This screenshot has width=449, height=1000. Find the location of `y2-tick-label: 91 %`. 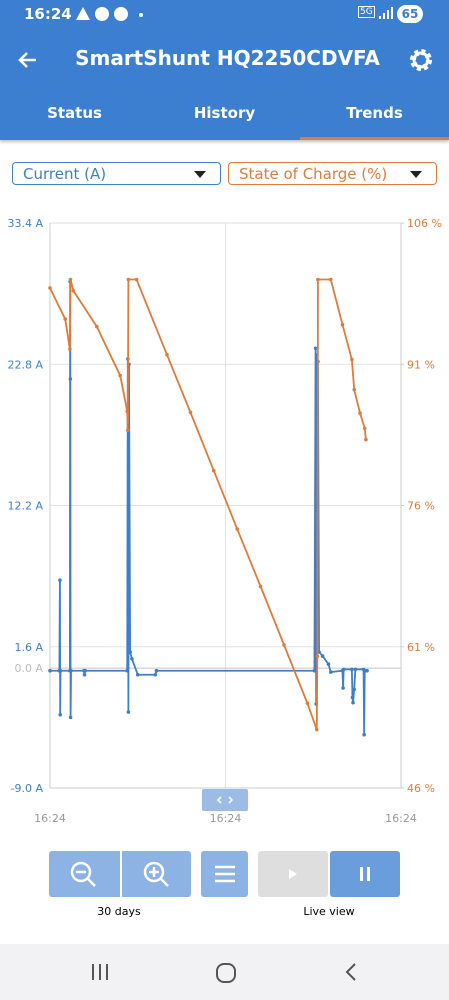

y2-tick-label: 91 % is located at coordinates (421, 364).